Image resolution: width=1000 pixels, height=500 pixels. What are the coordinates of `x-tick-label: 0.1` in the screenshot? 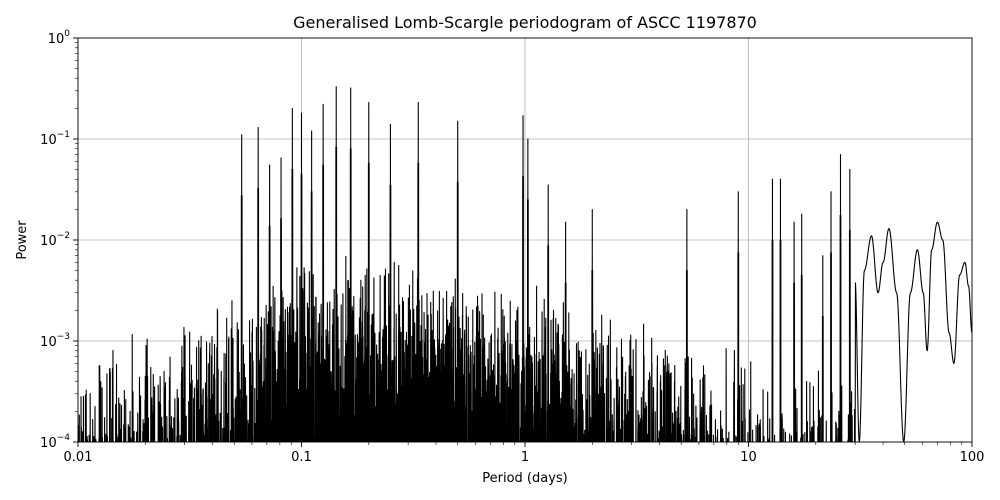 It's located at (301, 457).